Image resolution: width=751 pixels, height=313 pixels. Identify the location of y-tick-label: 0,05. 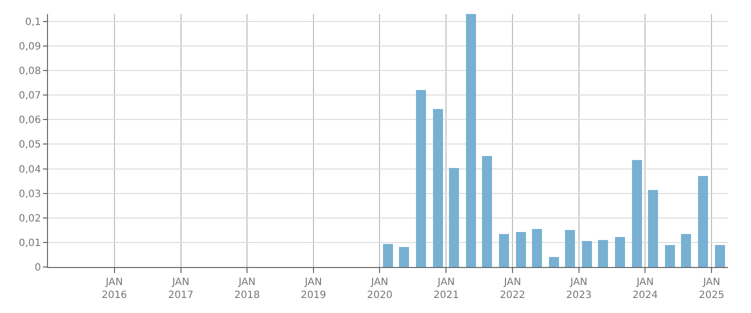
(29, 145).